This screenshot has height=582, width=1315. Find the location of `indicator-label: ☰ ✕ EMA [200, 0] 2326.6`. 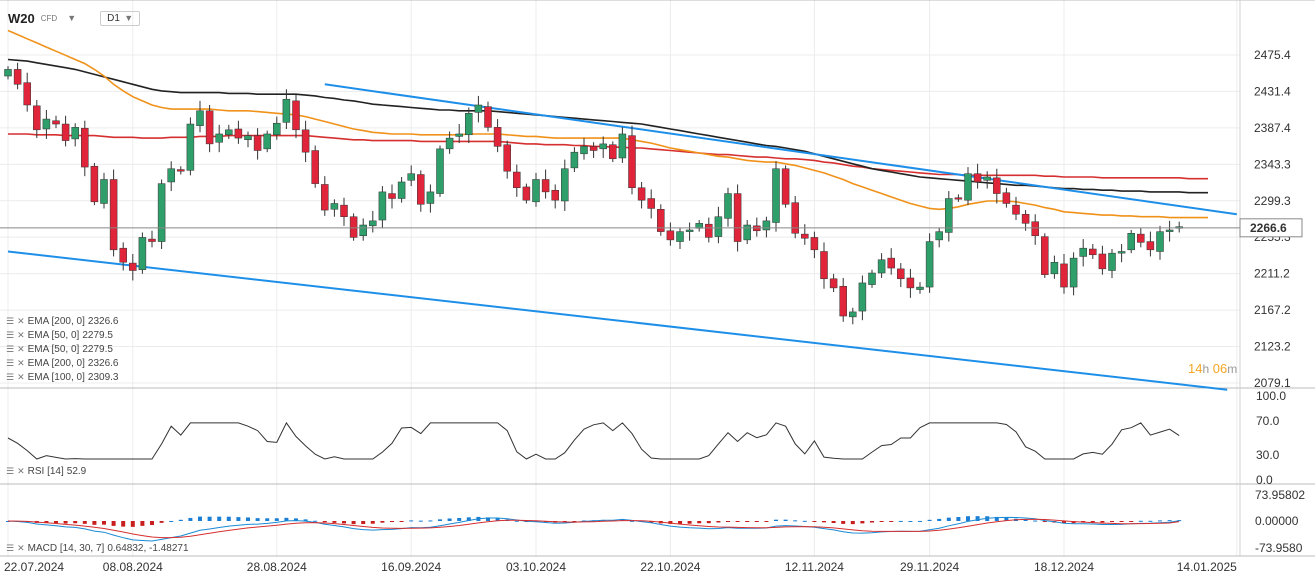

indicator-label: ☰ ✕ EMA [200, 0] 2326.6 is located at coordinates (62, 363).